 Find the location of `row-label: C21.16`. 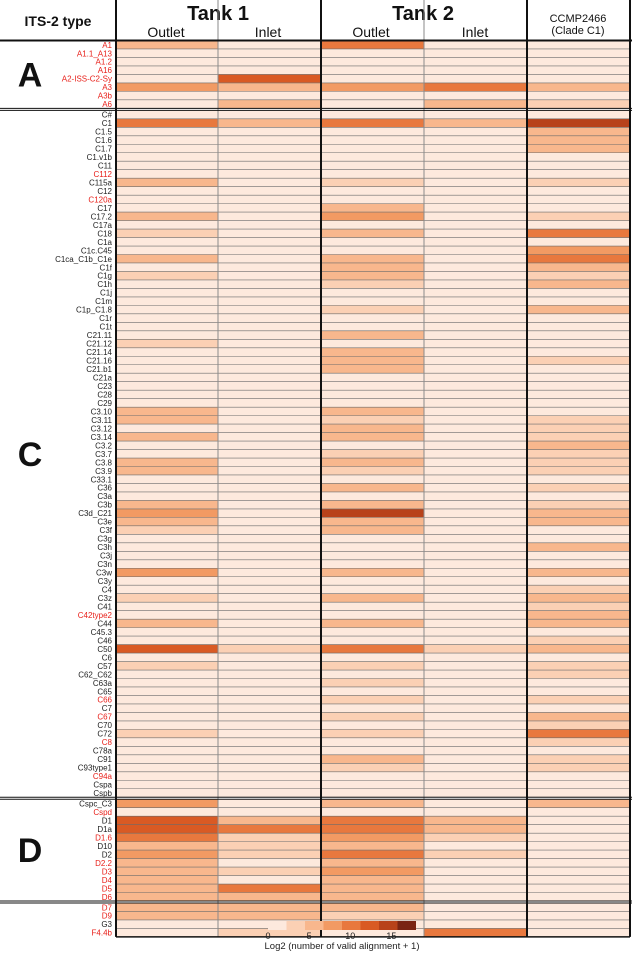

row-label: C21.16 is located at coordinates (99, 361).